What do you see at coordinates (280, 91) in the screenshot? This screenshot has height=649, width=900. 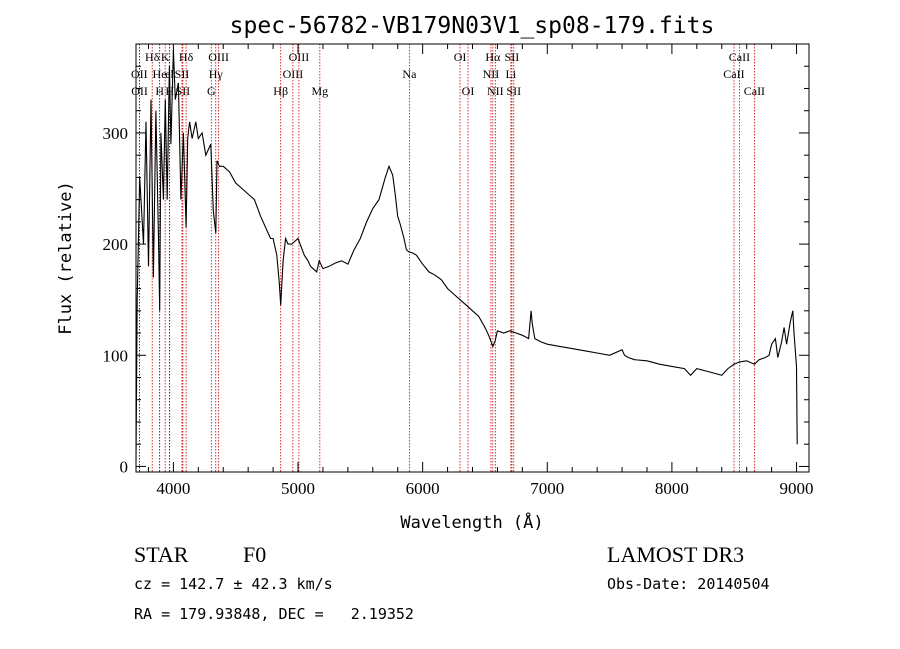 I see `spectral-line-label: Hβ` at bounding box center [280, 91].